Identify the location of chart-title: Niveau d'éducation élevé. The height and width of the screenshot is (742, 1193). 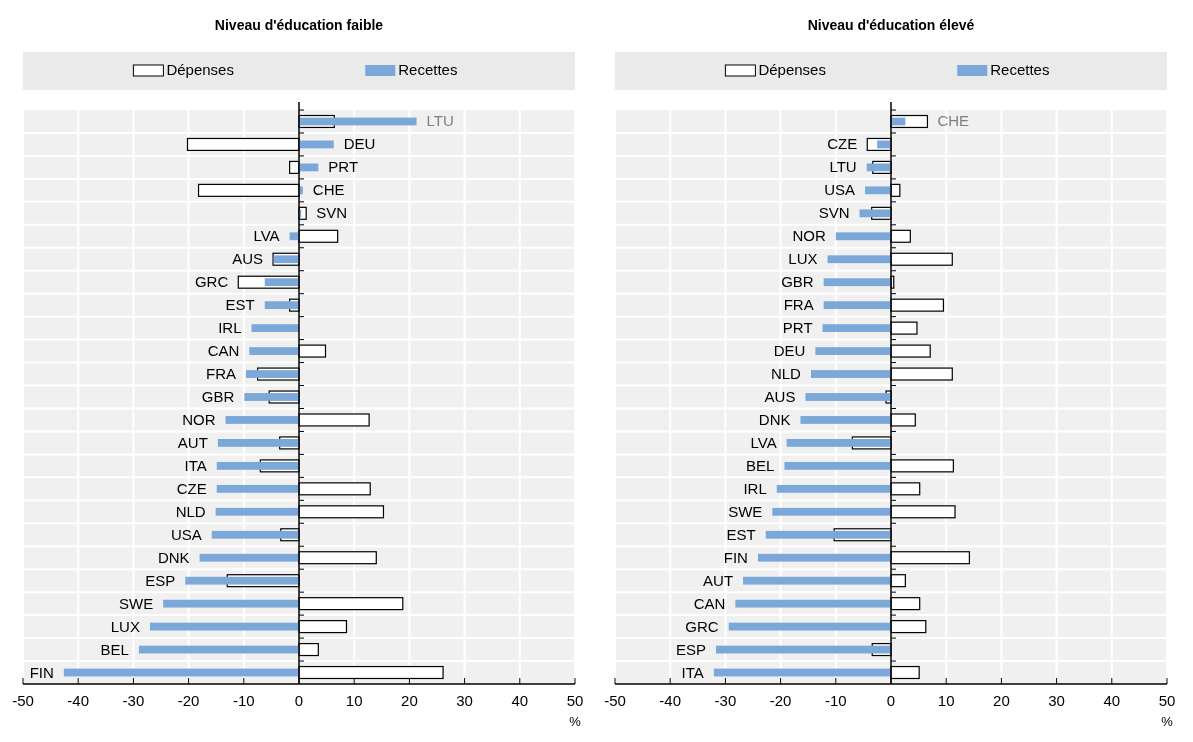
(891, 25).